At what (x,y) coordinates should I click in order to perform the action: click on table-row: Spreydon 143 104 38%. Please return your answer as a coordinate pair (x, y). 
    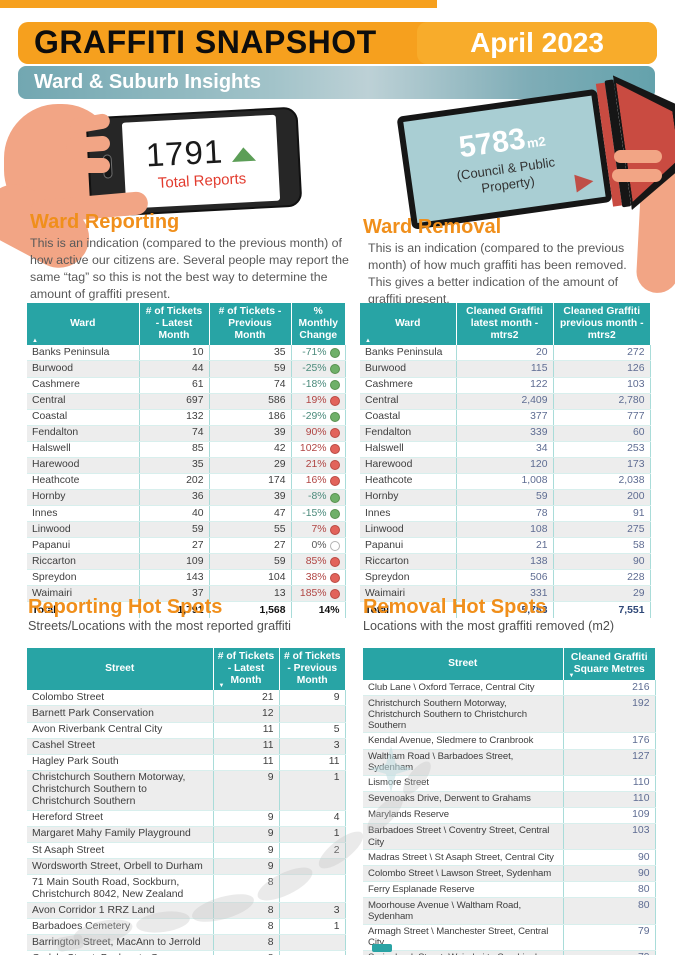
    Looking at the image, I should click on (186, 578).